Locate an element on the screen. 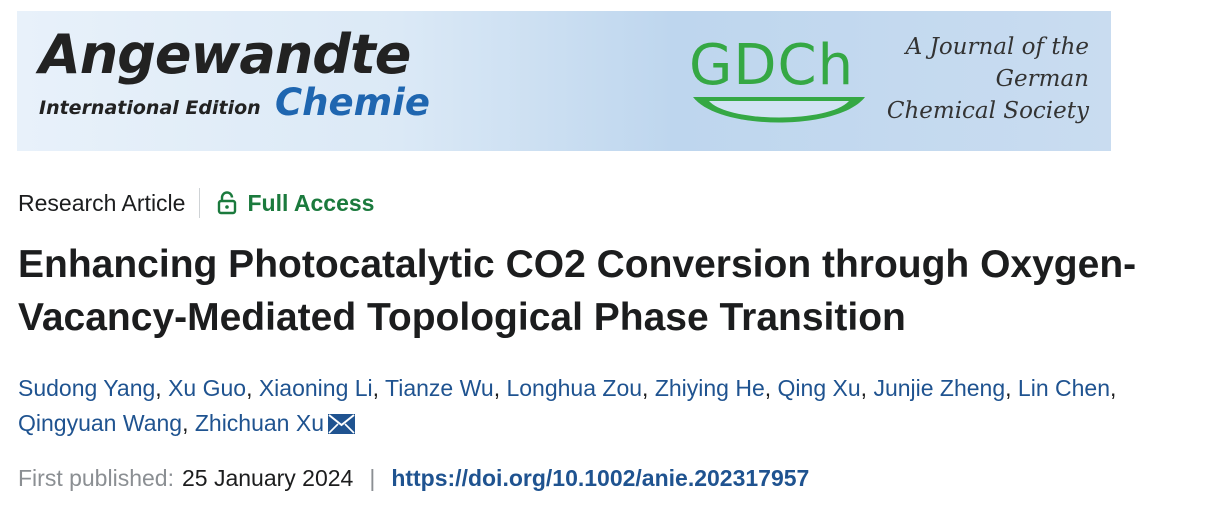 This screenshot has height=508, width=1216. doi-link: https://doi.org/10.1002/anie.202317957 is located at coordinates (600, 478).